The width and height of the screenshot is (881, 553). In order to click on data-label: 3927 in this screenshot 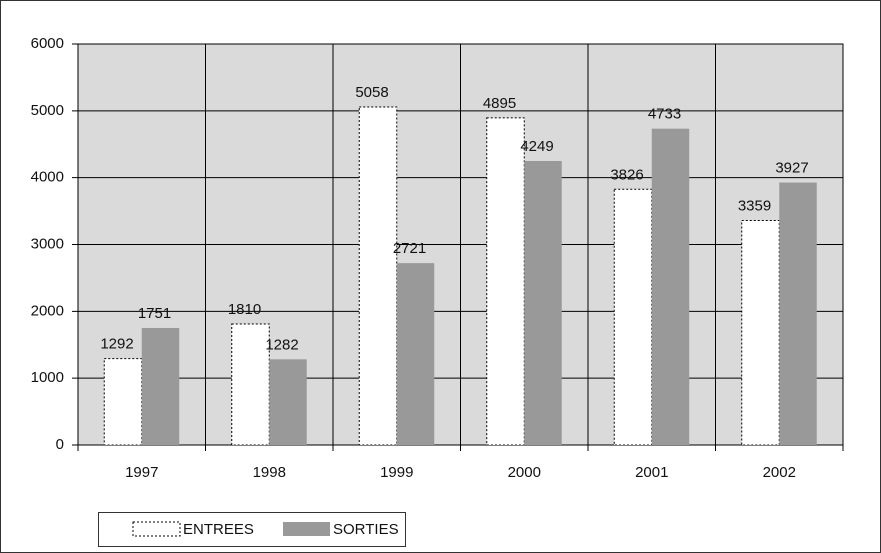, I will do `click(791, 168)`.